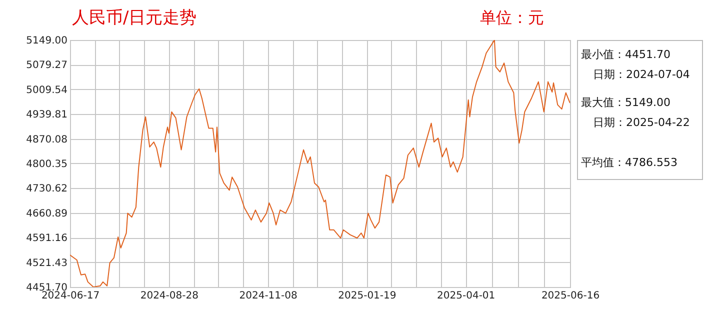  I want to click on x-tick-label: 2024-06-17, so click(70, 296).